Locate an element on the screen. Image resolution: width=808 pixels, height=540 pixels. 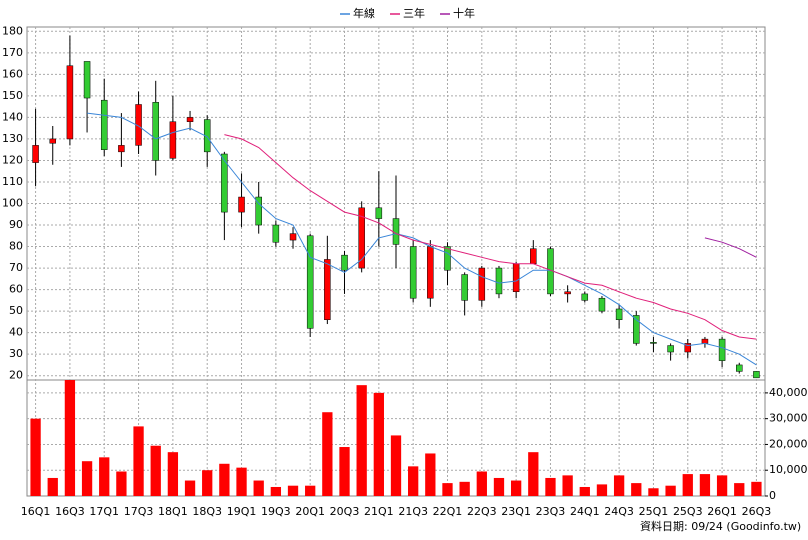
x-tick-label: 17Q3 is located at coordinates (139, 511).